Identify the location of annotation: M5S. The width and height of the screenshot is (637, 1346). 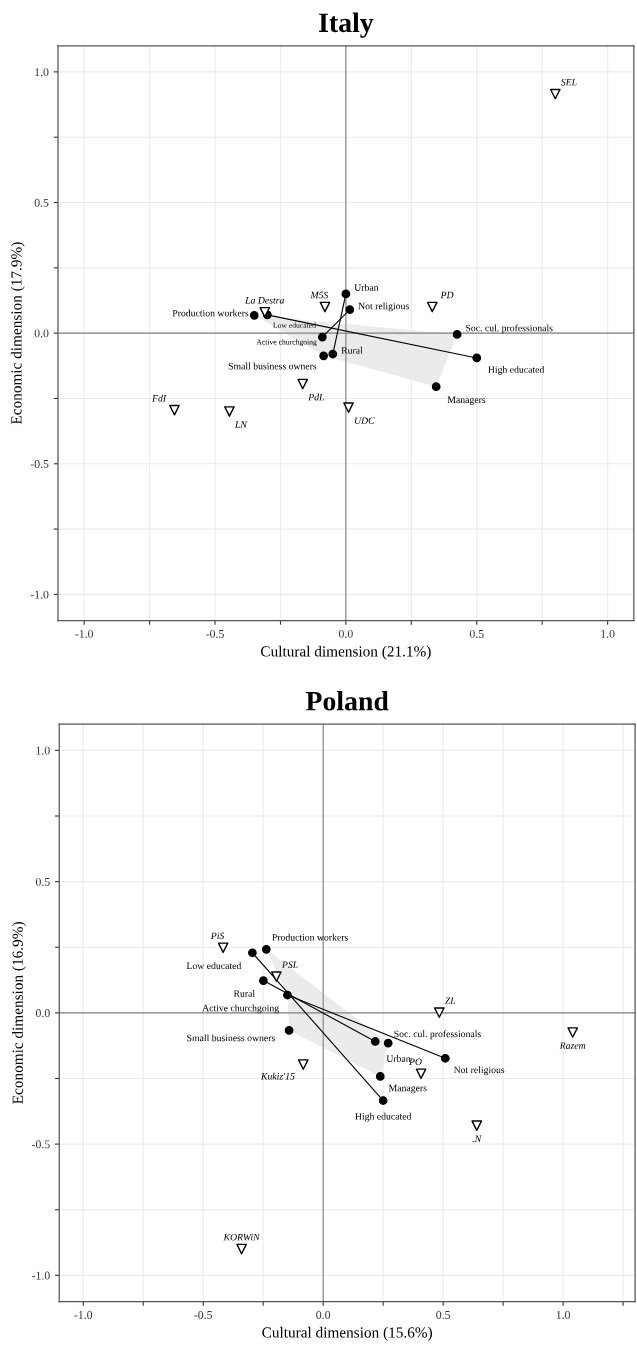
(319, 295).